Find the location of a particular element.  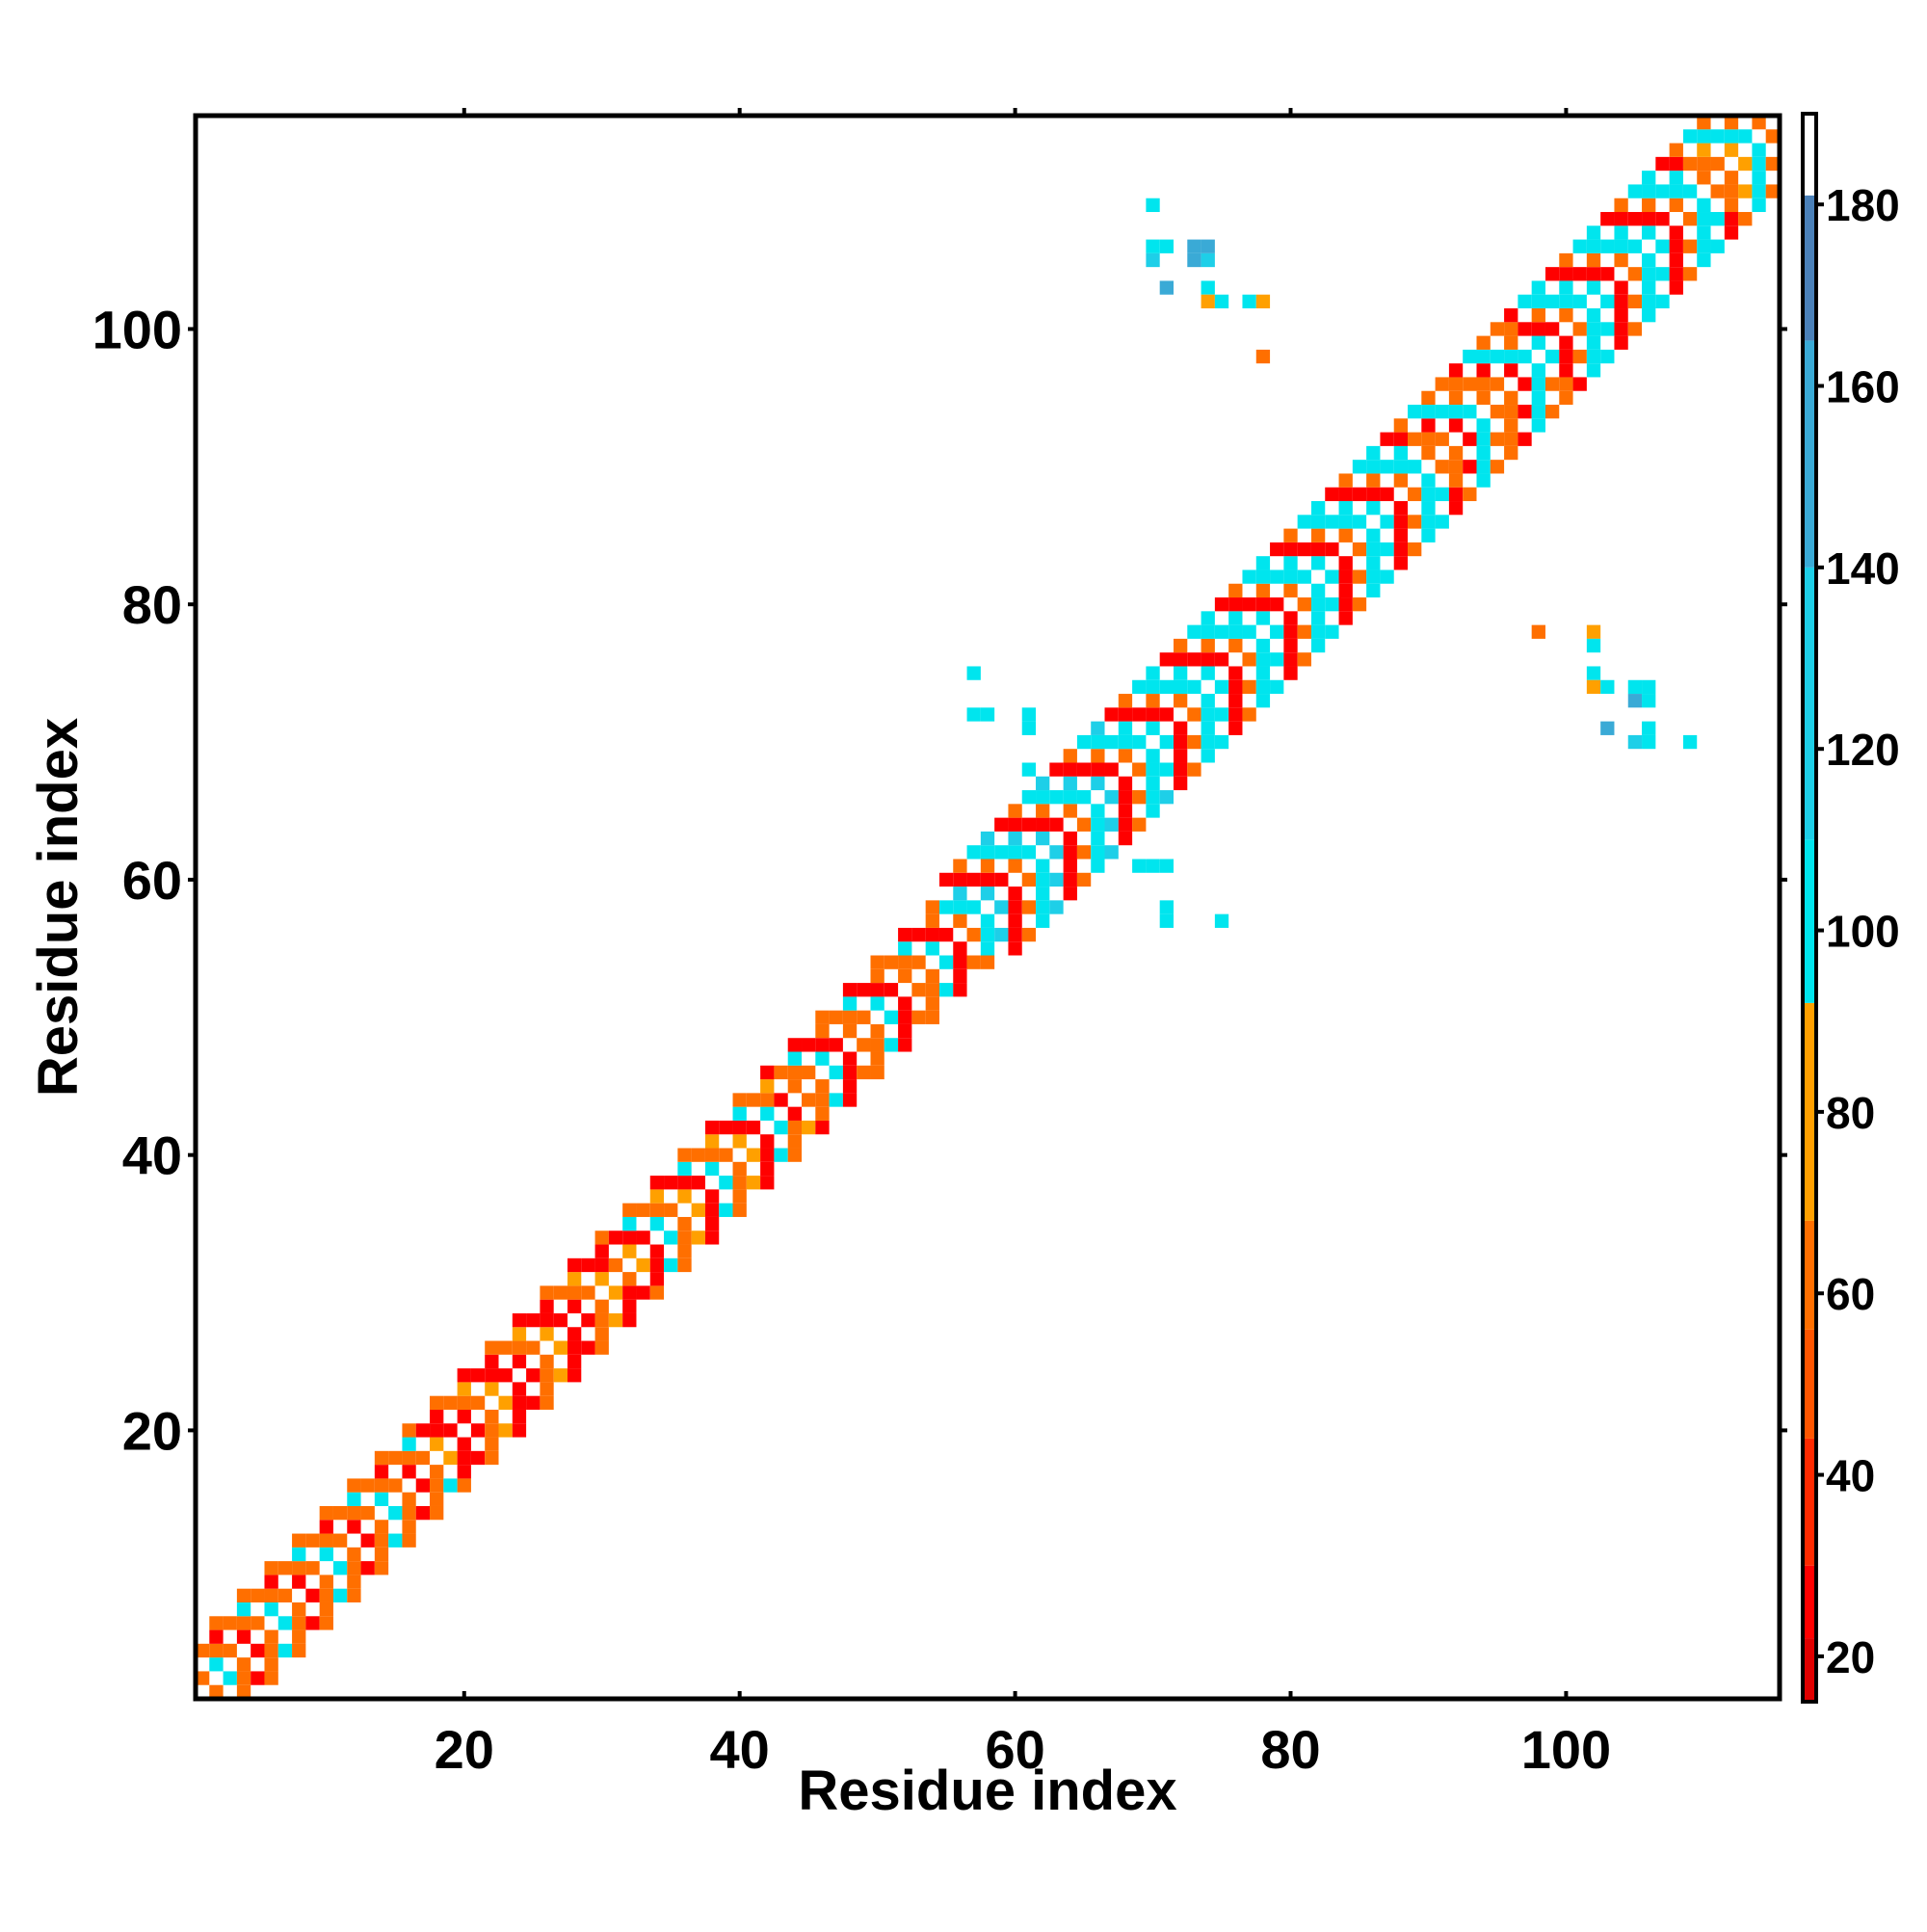

colorbar-tick-label: 180 is located at coordinates (1863, 205).